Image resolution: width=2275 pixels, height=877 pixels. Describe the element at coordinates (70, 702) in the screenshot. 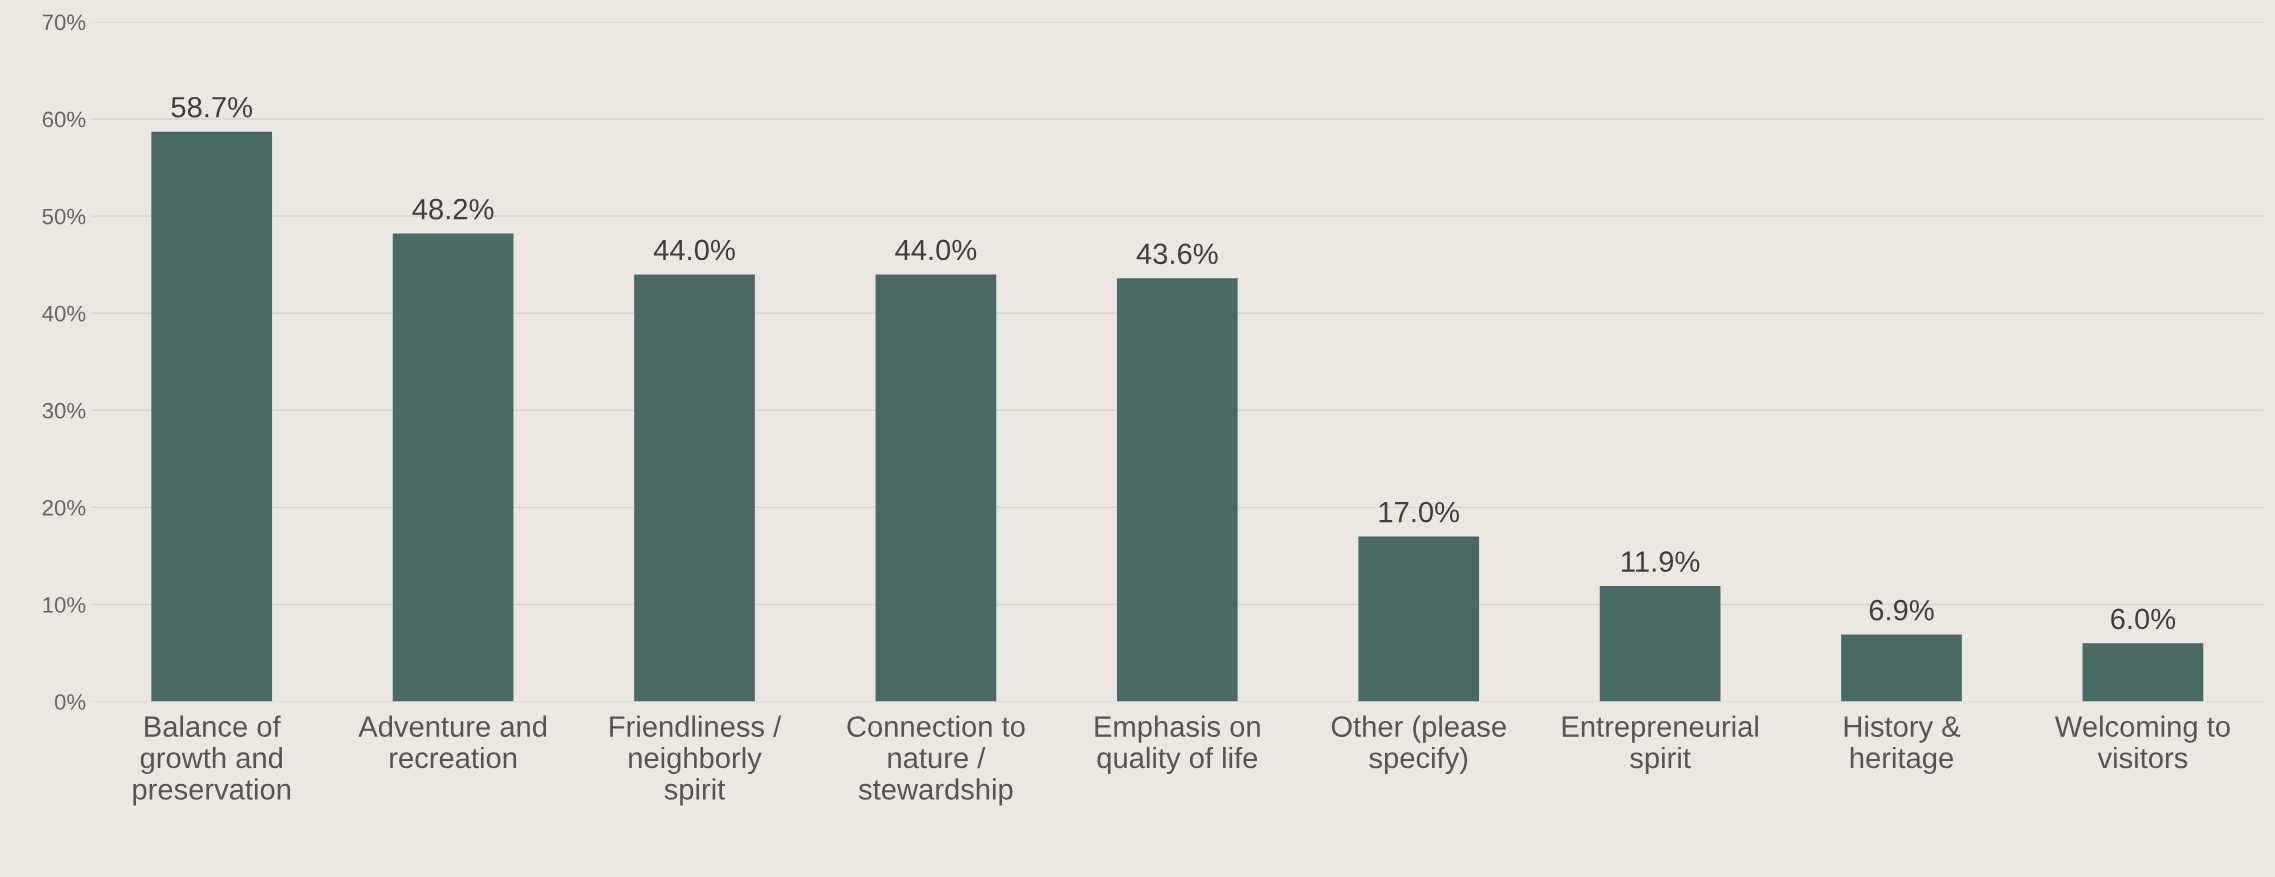

I see `y-tick-label: 0%` at that location.